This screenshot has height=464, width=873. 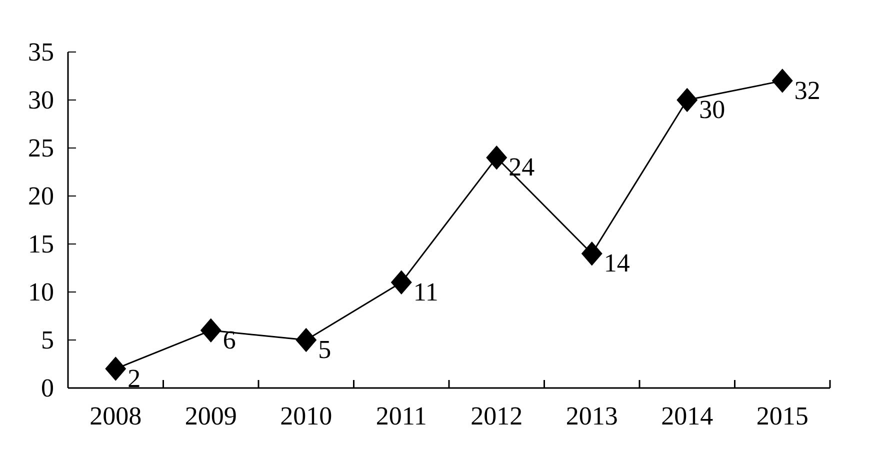 What do you see at coordinates (592, 415) in the screenshot?
I see `x-tick-label: 2013` at bounding box center [592, 415].